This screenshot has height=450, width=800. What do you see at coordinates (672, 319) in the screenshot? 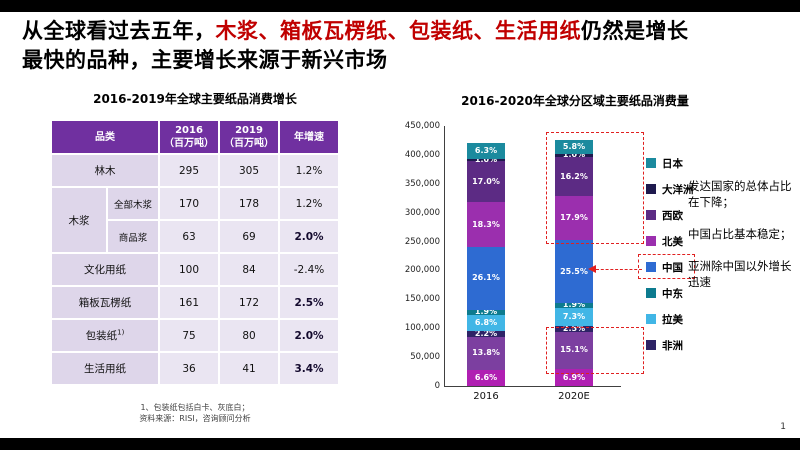
I see `legend-label: 拉美` at bounding box center [672, 319].